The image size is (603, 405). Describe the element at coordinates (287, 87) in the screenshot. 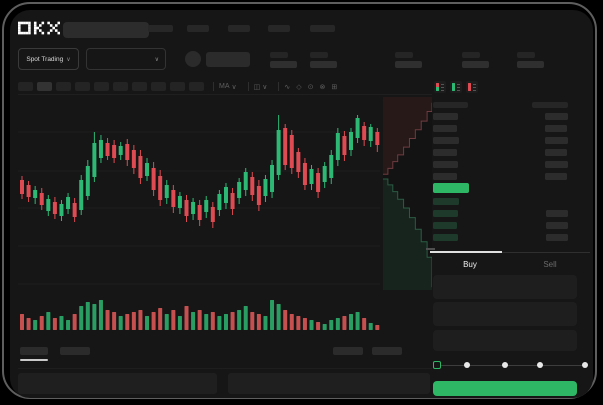

I see `wave-tool-icon: ∿` at that location.